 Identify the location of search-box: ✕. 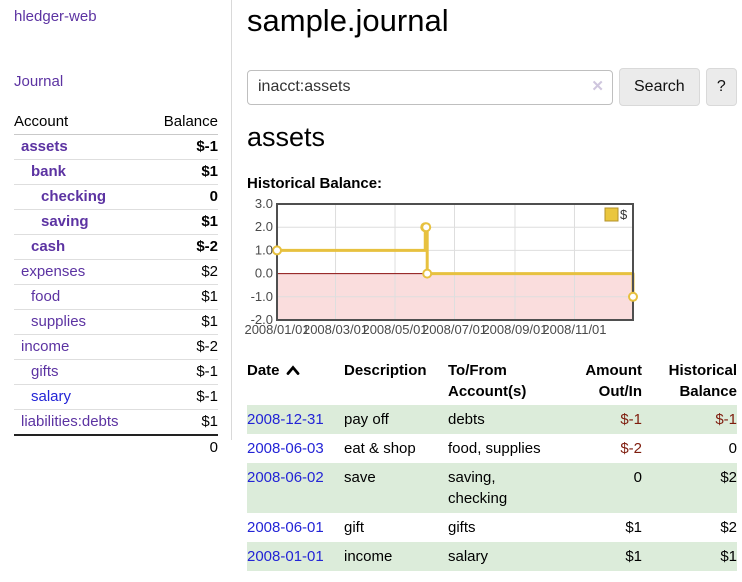
(430, 87).